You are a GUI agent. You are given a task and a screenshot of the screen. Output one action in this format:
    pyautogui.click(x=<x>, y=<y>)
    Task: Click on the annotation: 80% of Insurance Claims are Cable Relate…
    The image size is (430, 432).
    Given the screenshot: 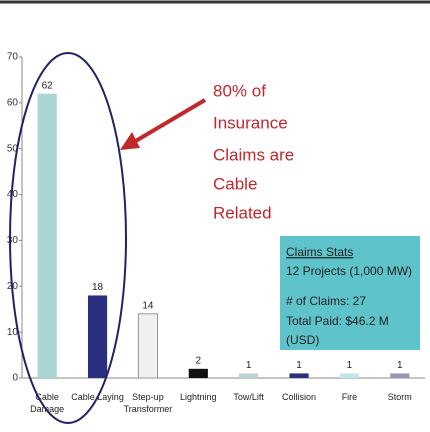 What is the action you would take?
    pyautogui.click(x=253, y=151)
    